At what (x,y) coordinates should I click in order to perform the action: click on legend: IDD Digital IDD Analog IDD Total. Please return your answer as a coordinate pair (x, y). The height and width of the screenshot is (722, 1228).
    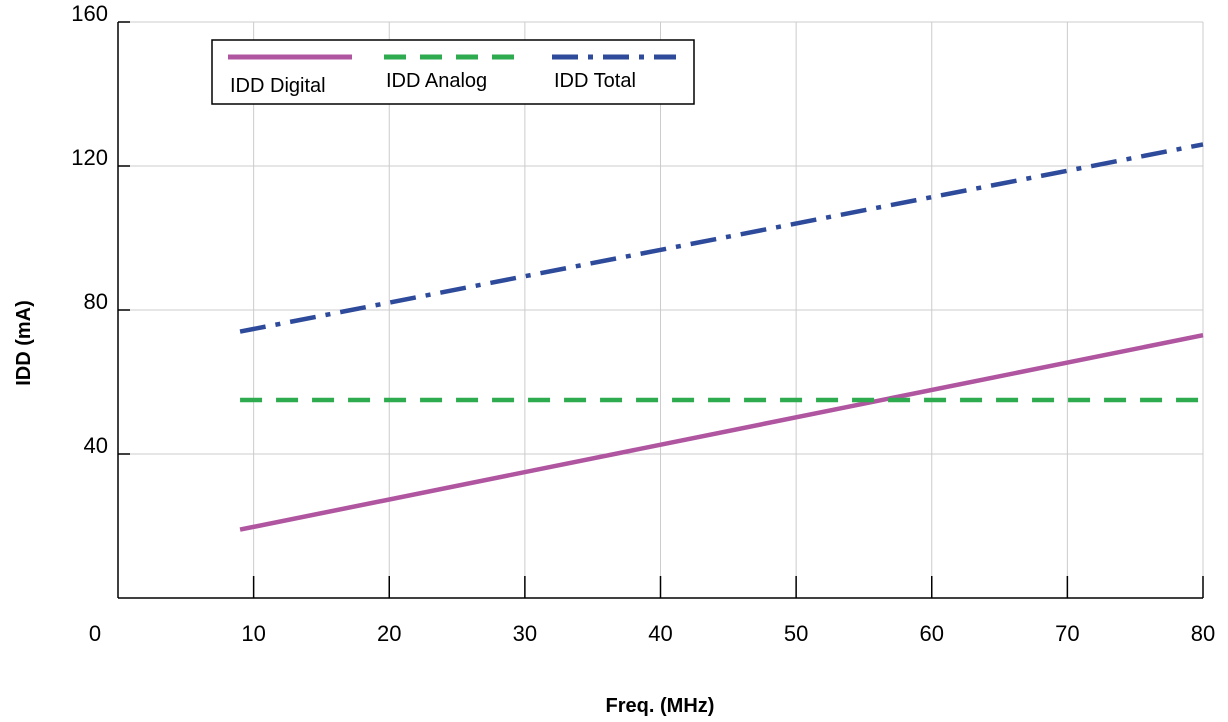
    Looking at the image, I should click on (453, 72).